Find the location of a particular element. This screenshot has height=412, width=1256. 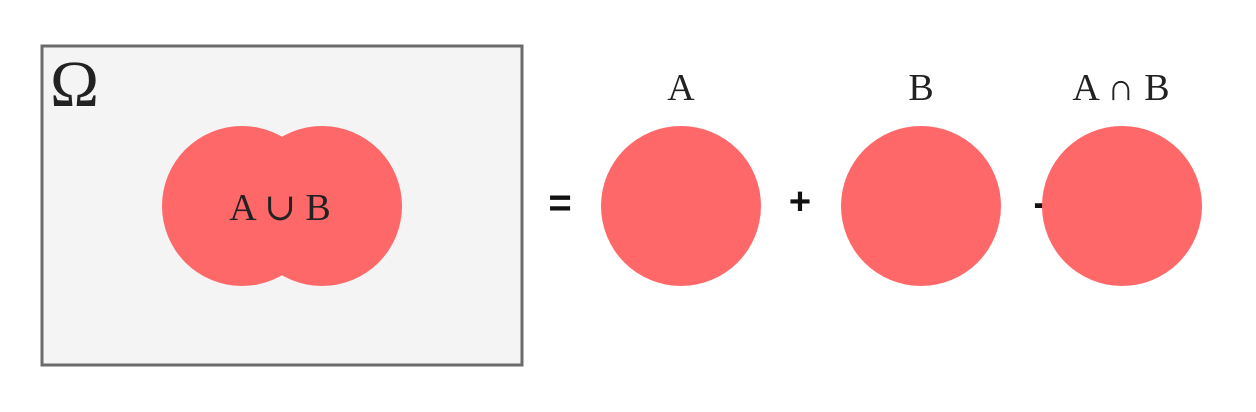

set-a-label: A is located at coordinates (681, 88).